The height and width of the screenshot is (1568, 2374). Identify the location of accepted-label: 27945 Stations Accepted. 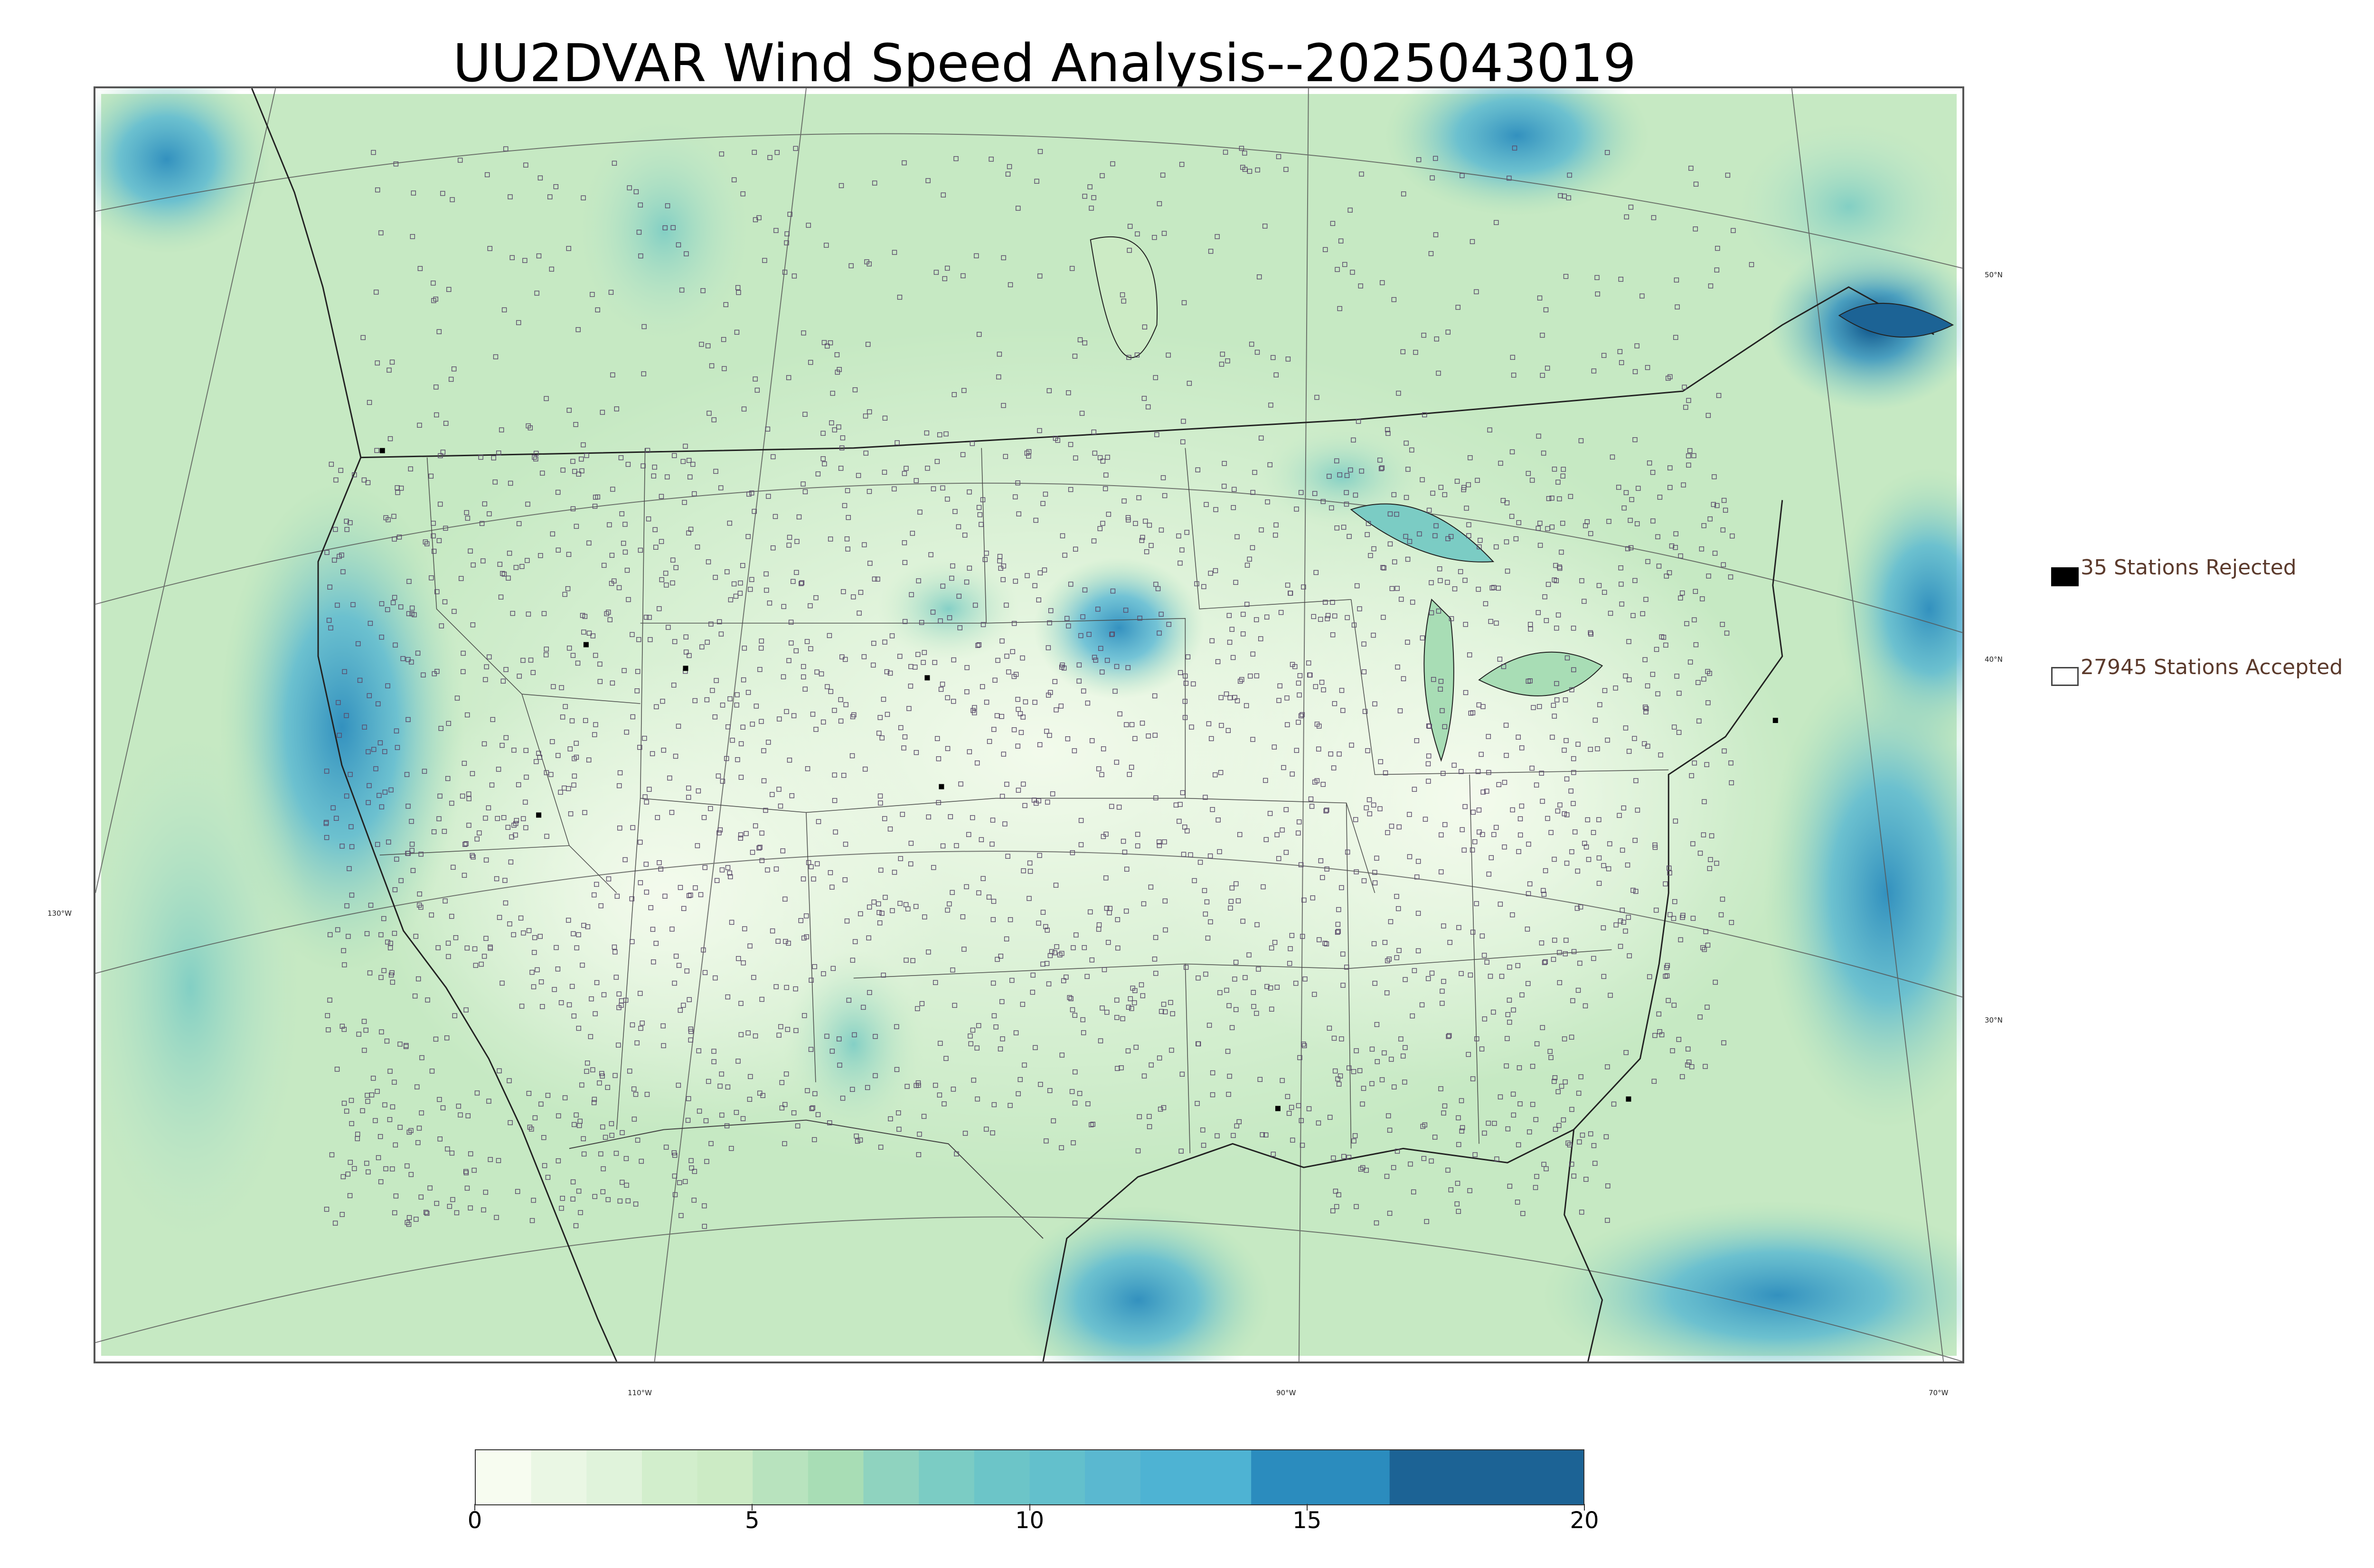
(2212, 667).